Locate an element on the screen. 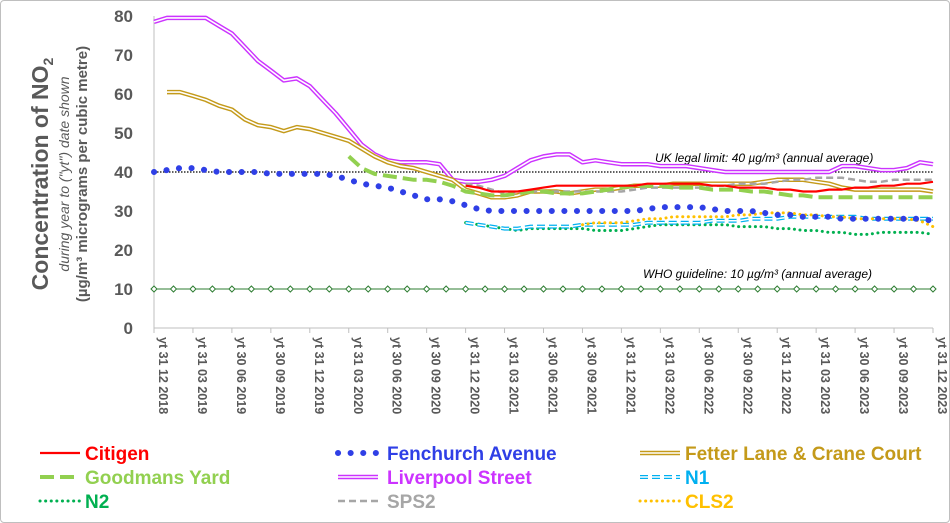 This screenshot has height=523, width=950. y-tick-label: 60 is located at coordinates (123, 94).